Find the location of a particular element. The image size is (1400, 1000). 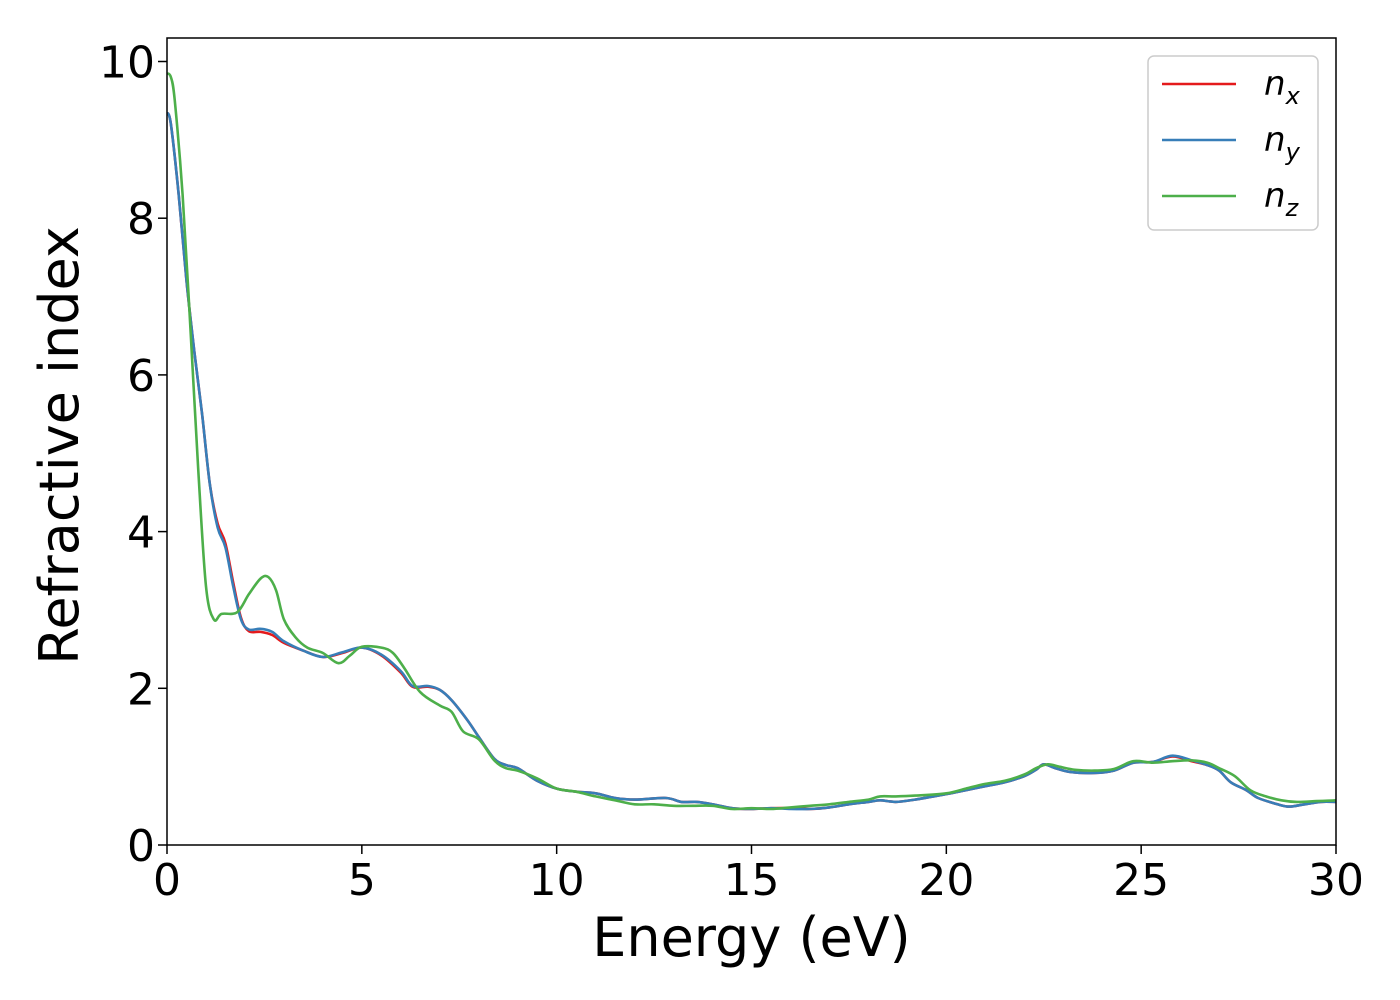

y-tick-label: 0 is located at coordinates (141, 846).